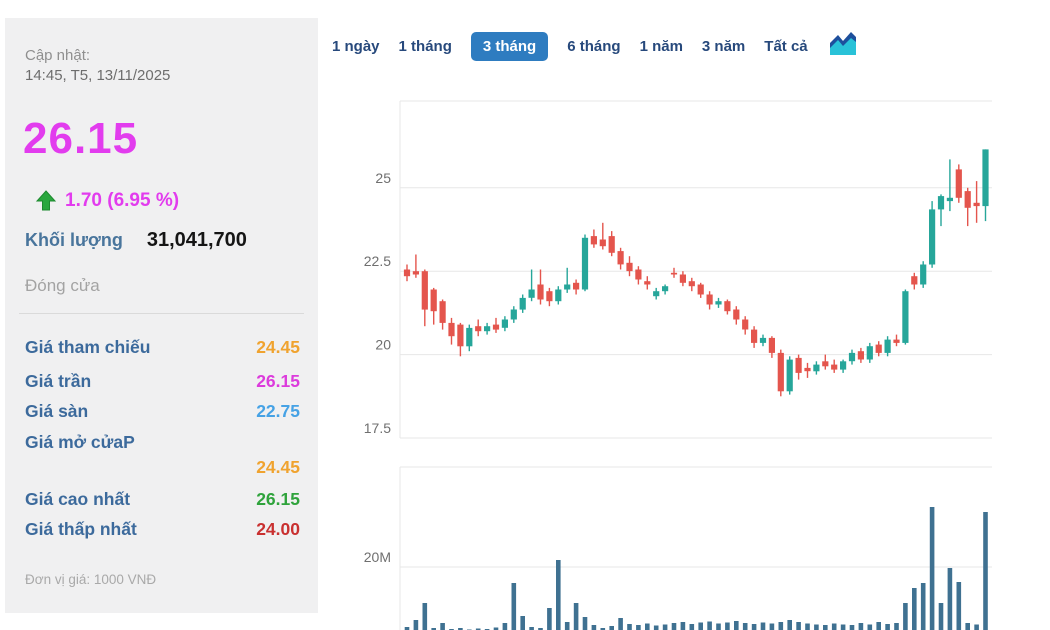 This screenshot has height=630, width=1050. I want to click on row-label: Giá cao nhất, so click(78, 499).